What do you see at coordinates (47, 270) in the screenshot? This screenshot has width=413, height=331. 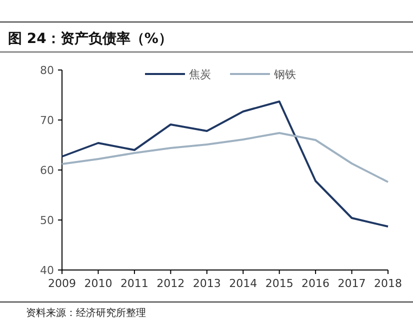 I see `y-tick-label: 40` at bounding box center [47, 270].